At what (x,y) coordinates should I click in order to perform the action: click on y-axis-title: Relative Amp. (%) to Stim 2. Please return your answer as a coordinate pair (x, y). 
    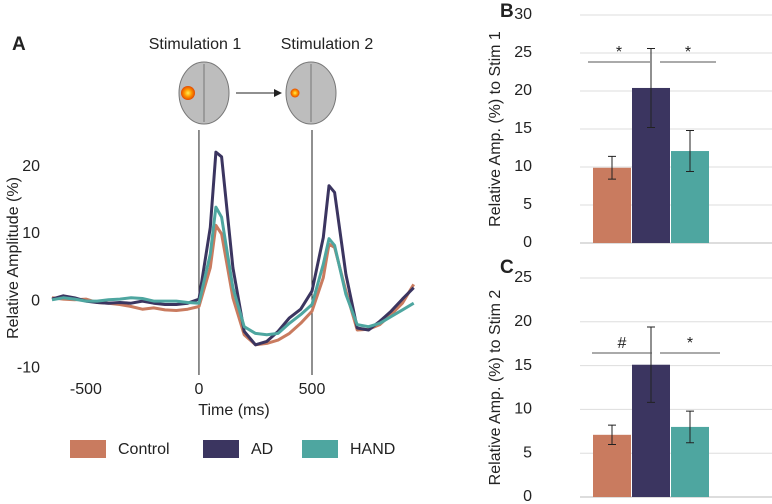
    Looking at the image, I should click on (495, 388).